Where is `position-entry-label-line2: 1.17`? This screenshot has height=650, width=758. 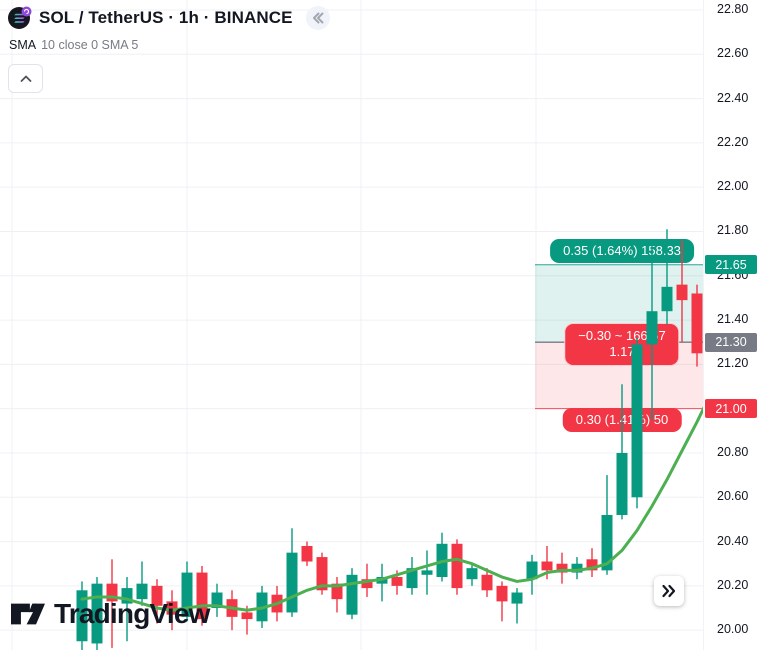 position-entry-label-line2: 1.17 is located at coordinates (622, 352).